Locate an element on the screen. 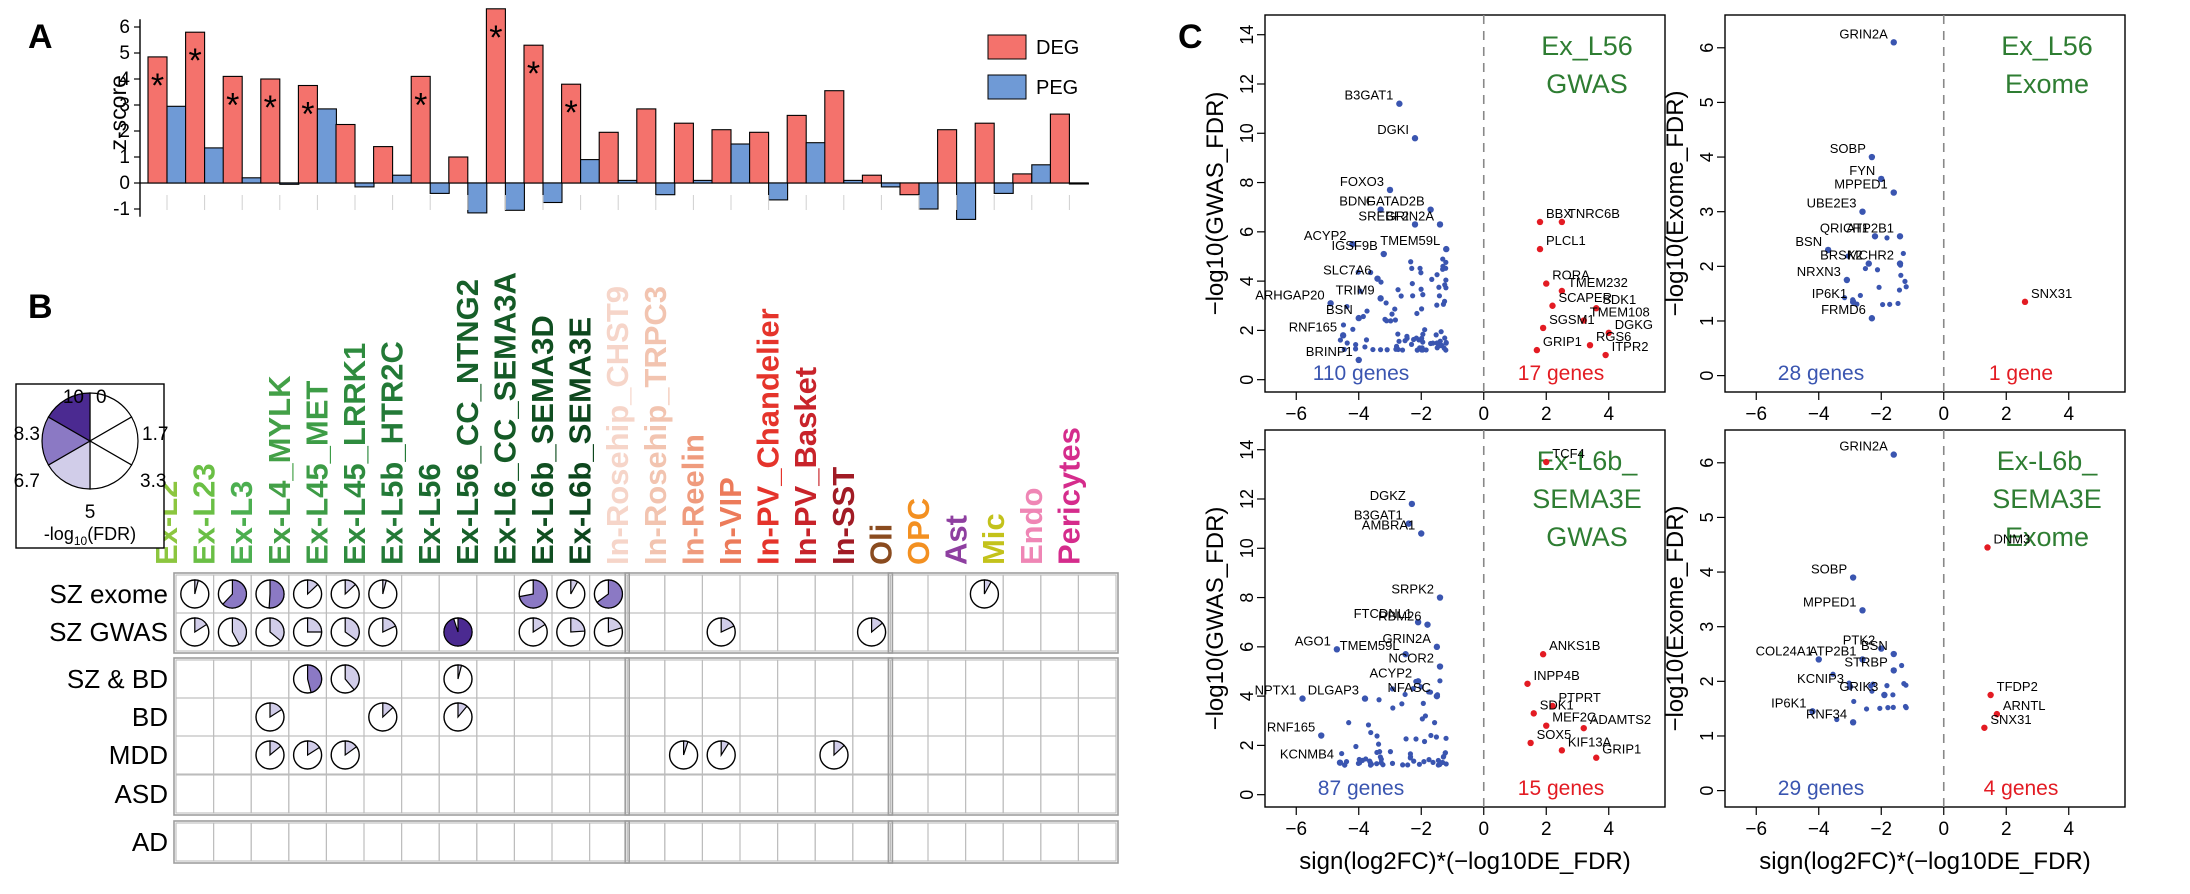 This screenshot has height=894, width=2190. category-label: Ex-L45_MET is located at coordinates (316, 473).